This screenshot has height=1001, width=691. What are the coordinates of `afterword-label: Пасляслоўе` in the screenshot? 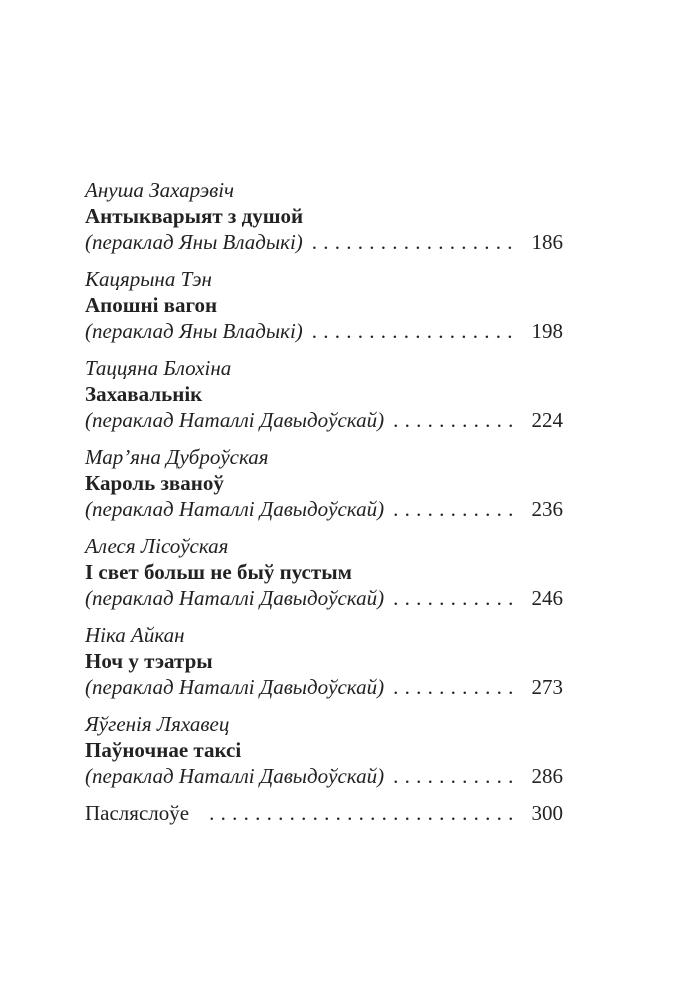 It's located at (137, 813).